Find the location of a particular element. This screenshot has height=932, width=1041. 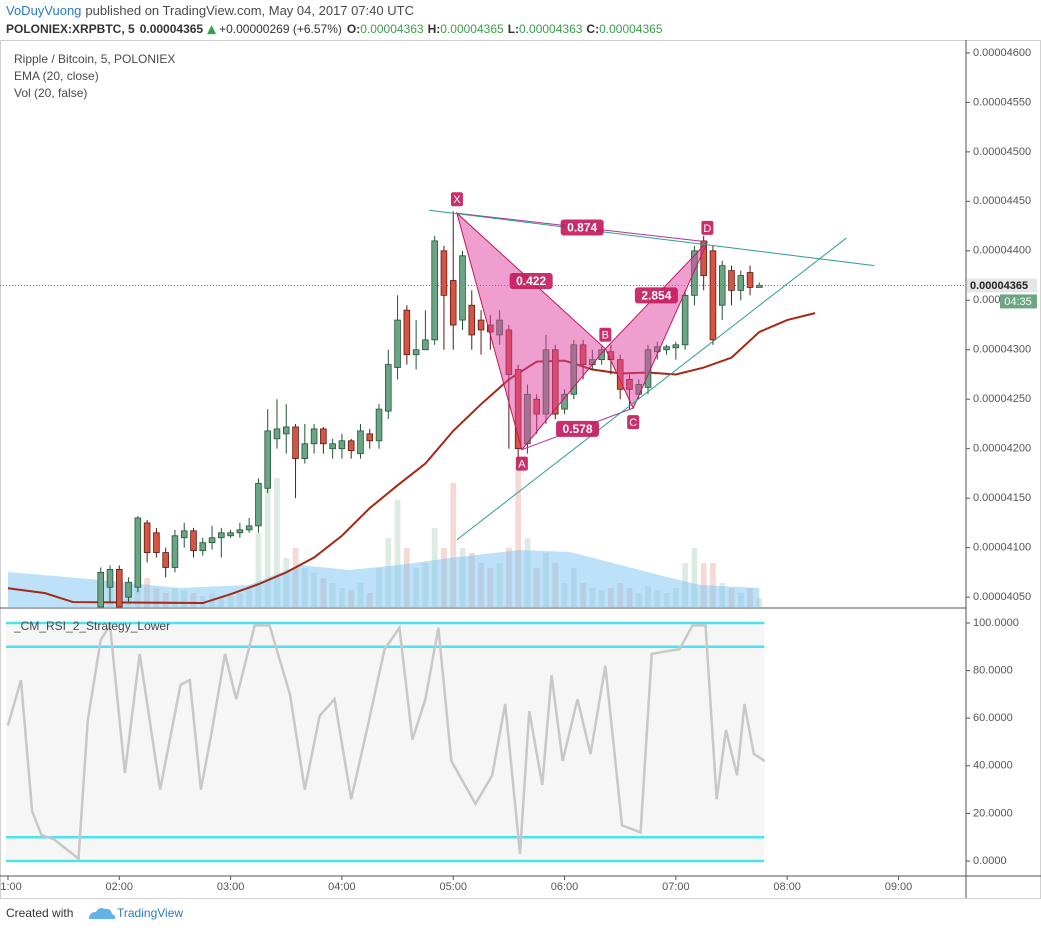

point-label: C is located at coordinates (633, 423).